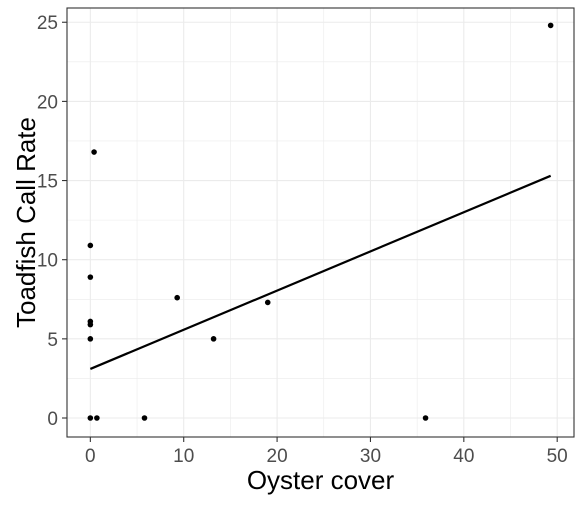  Describe the element at coordinates (47, 23) in the screenshot. I see `y-tick-label: 25` at that location.